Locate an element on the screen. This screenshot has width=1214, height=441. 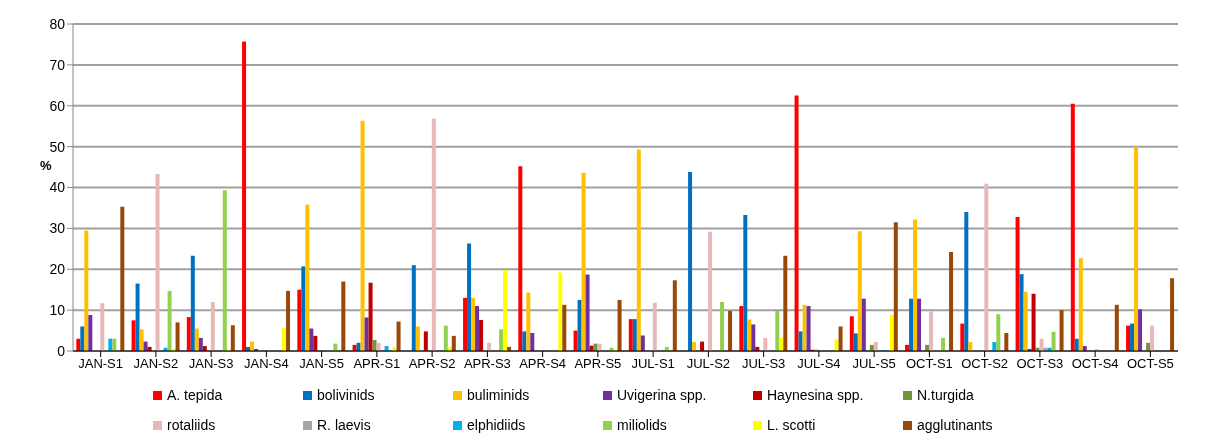
y-tick-label: 10 is located at coordinates (57, 310).